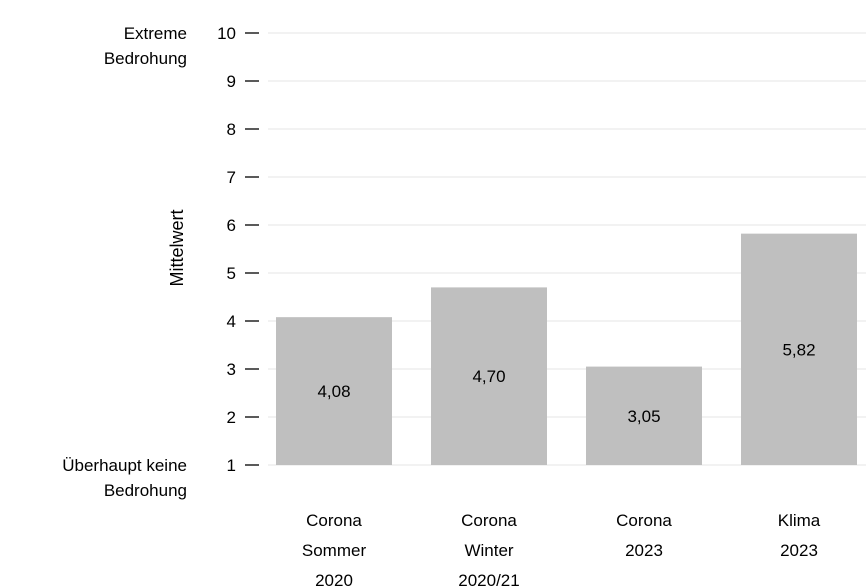  Describe the element at coordinates (231, 417) in the screenshot. I see `y-tick-label: 2` at that location.